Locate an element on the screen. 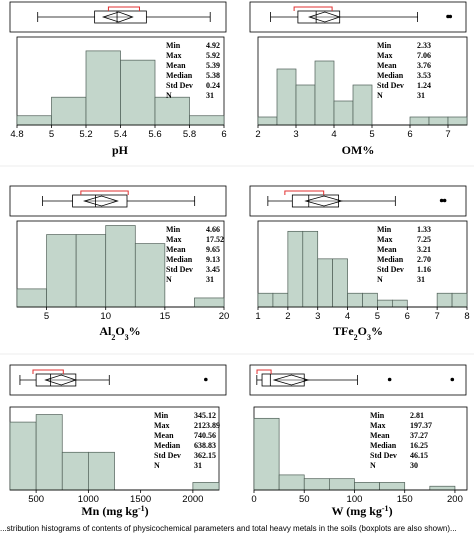  stat-value: 7.25 is located at coordinates (424, 239).